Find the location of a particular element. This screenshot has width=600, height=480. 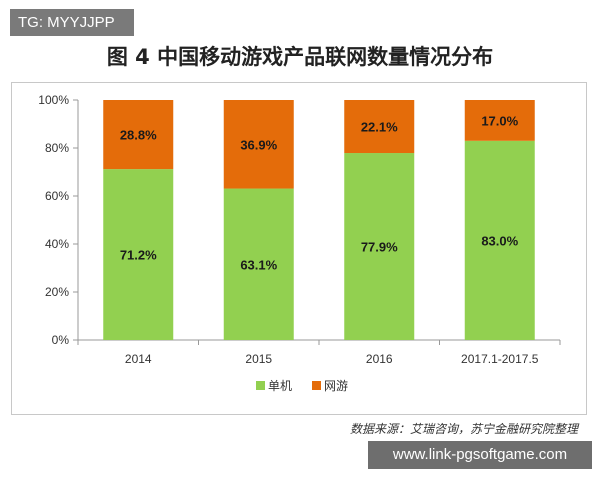

y-tick-label: 100% is located at coordinates (53, 100).